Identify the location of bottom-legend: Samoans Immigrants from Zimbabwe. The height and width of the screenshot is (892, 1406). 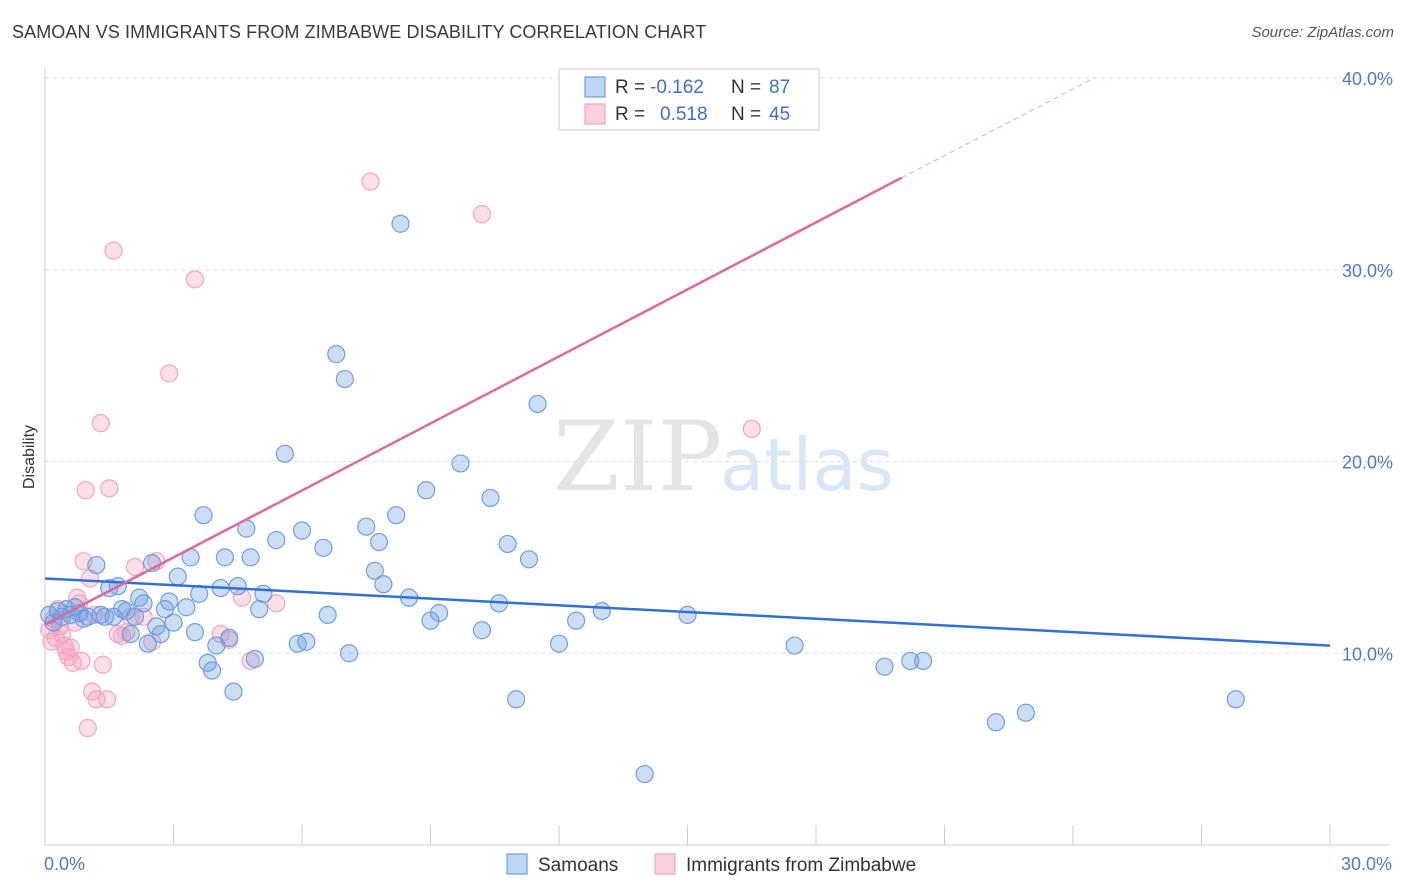
(711, 864).